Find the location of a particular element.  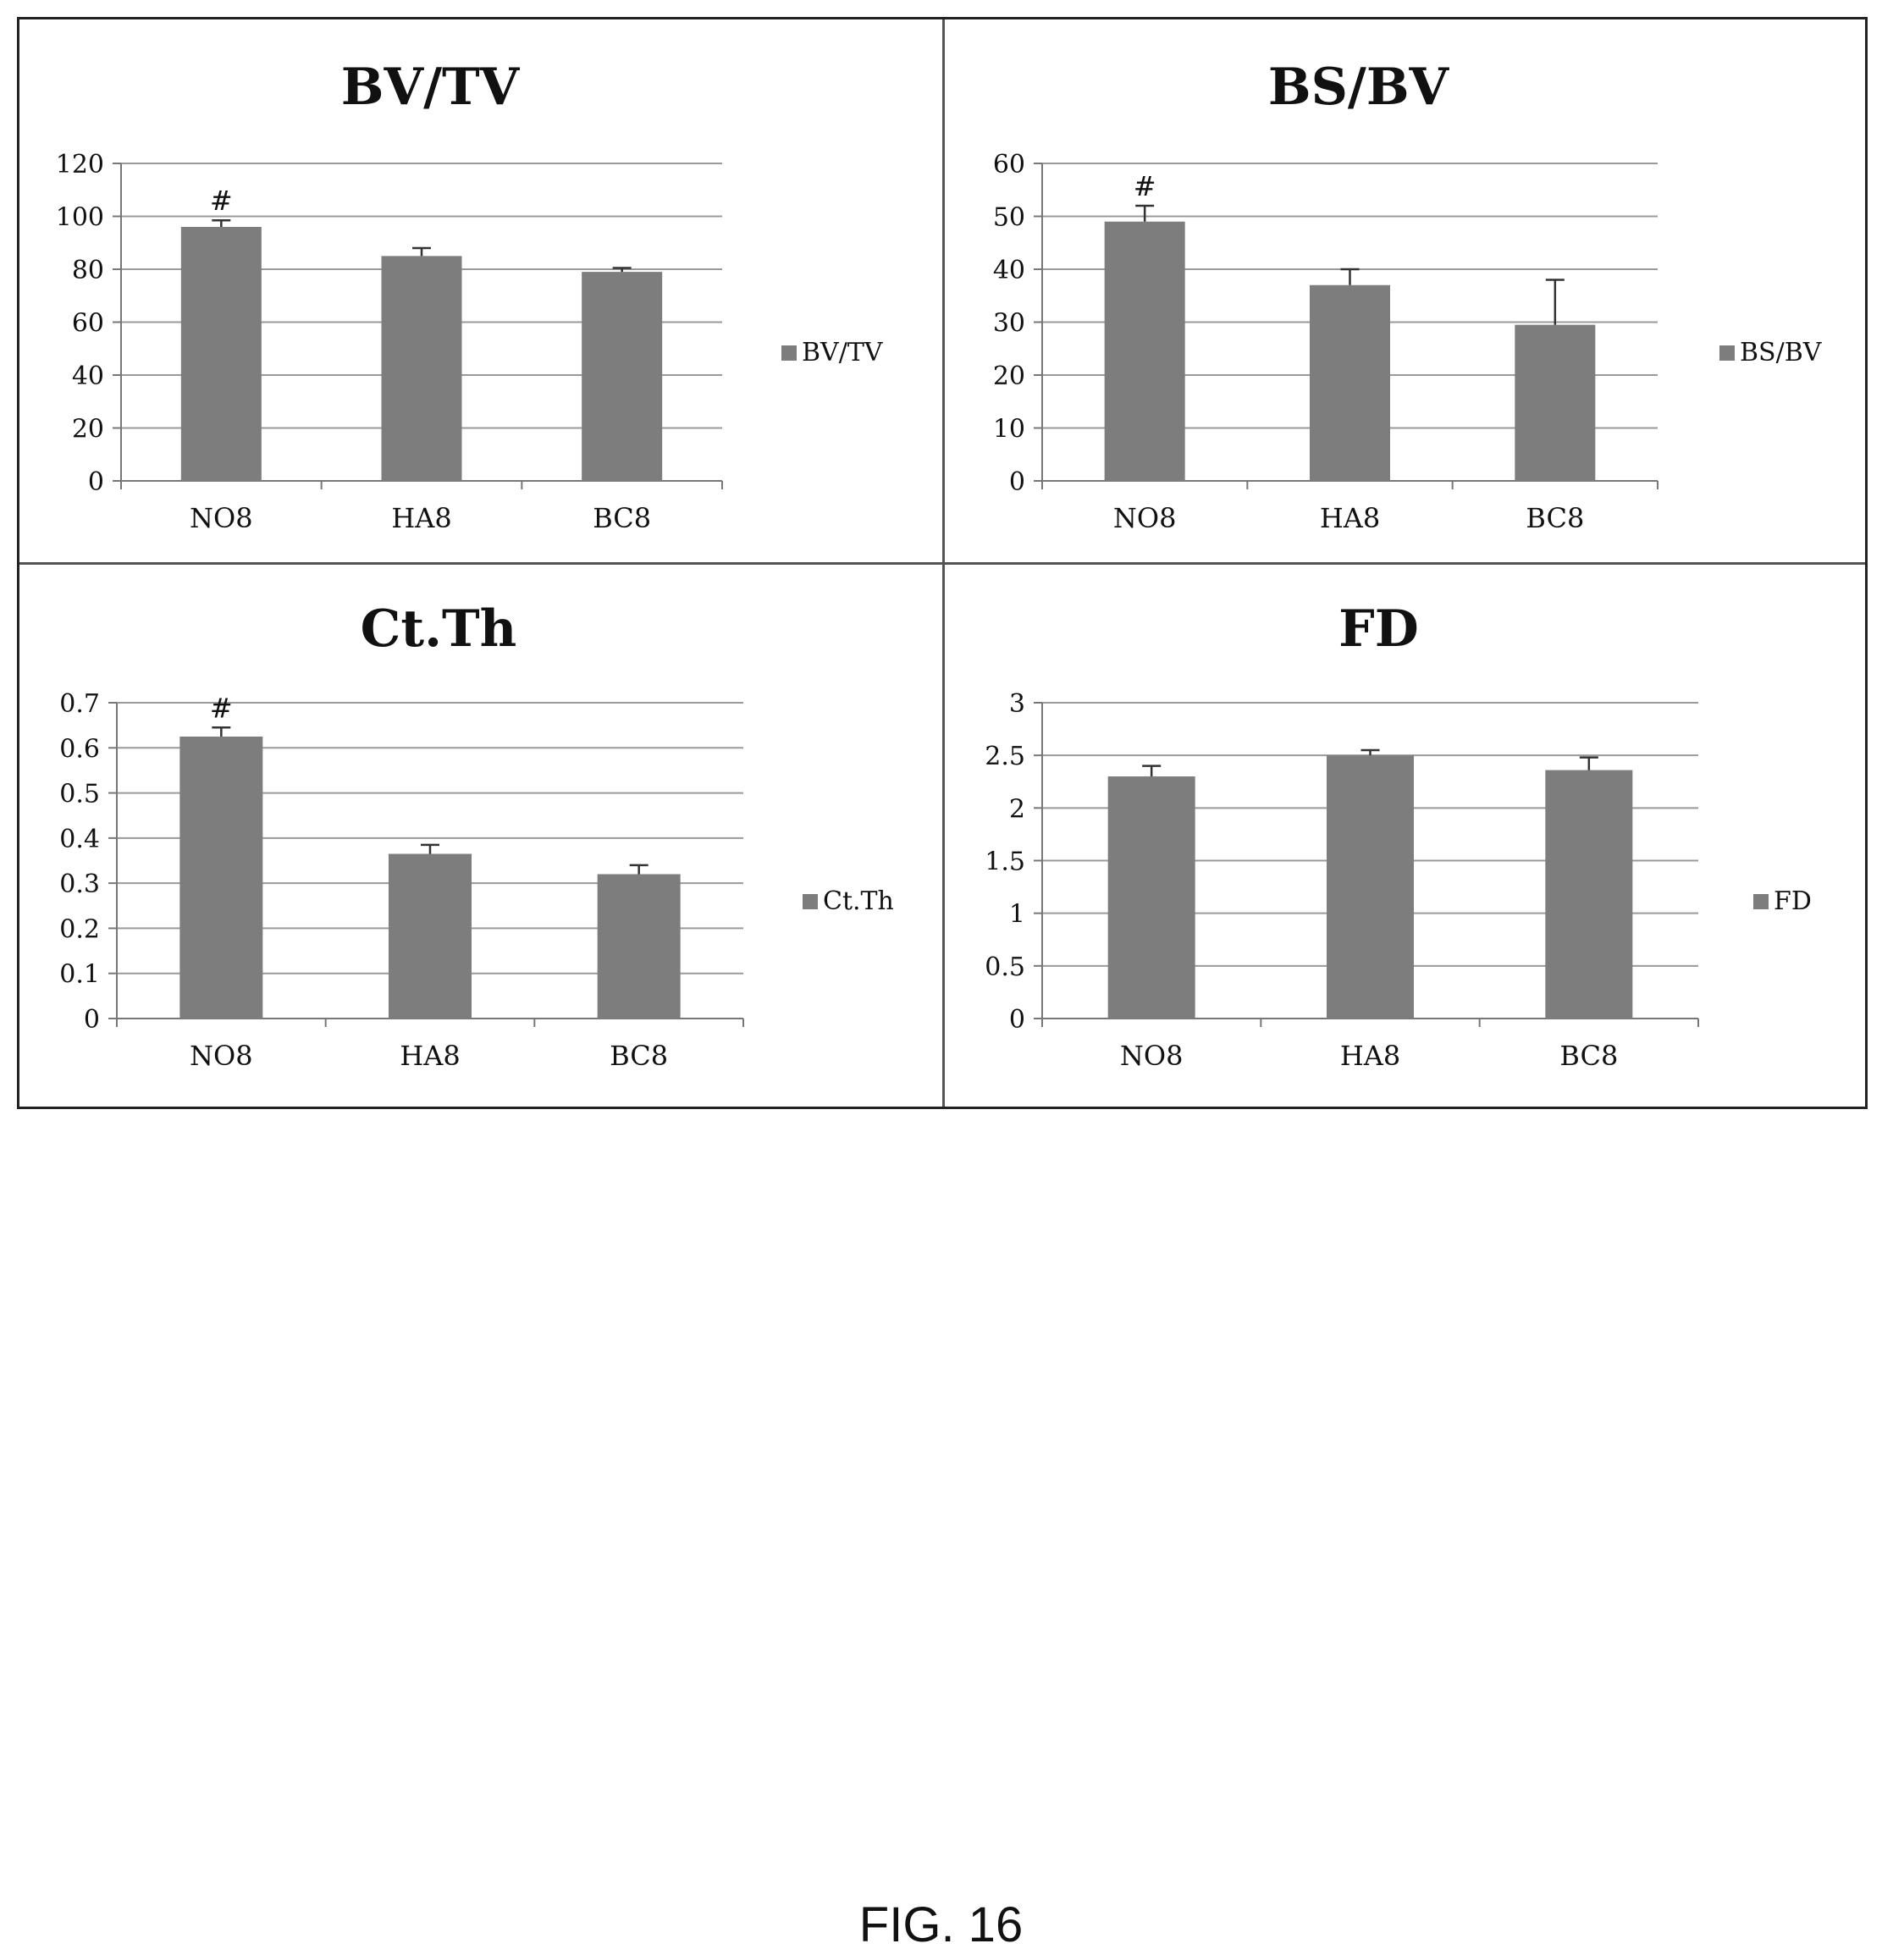

legend-label: FD is located at coordinates (1793, 901).